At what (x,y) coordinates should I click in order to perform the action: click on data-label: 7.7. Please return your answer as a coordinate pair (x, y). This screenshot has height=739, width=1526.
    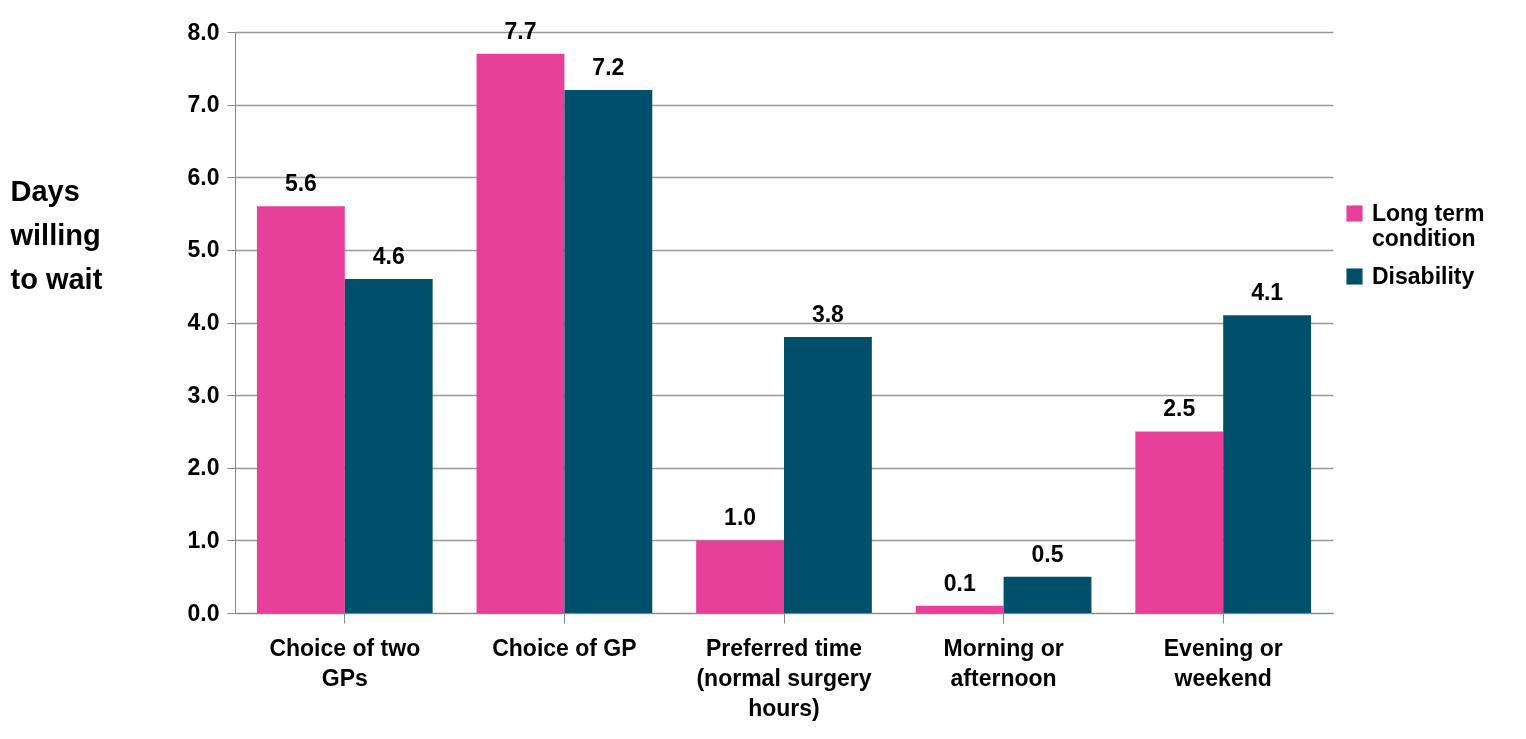
    Looking at the image, I should click on (520, 30).